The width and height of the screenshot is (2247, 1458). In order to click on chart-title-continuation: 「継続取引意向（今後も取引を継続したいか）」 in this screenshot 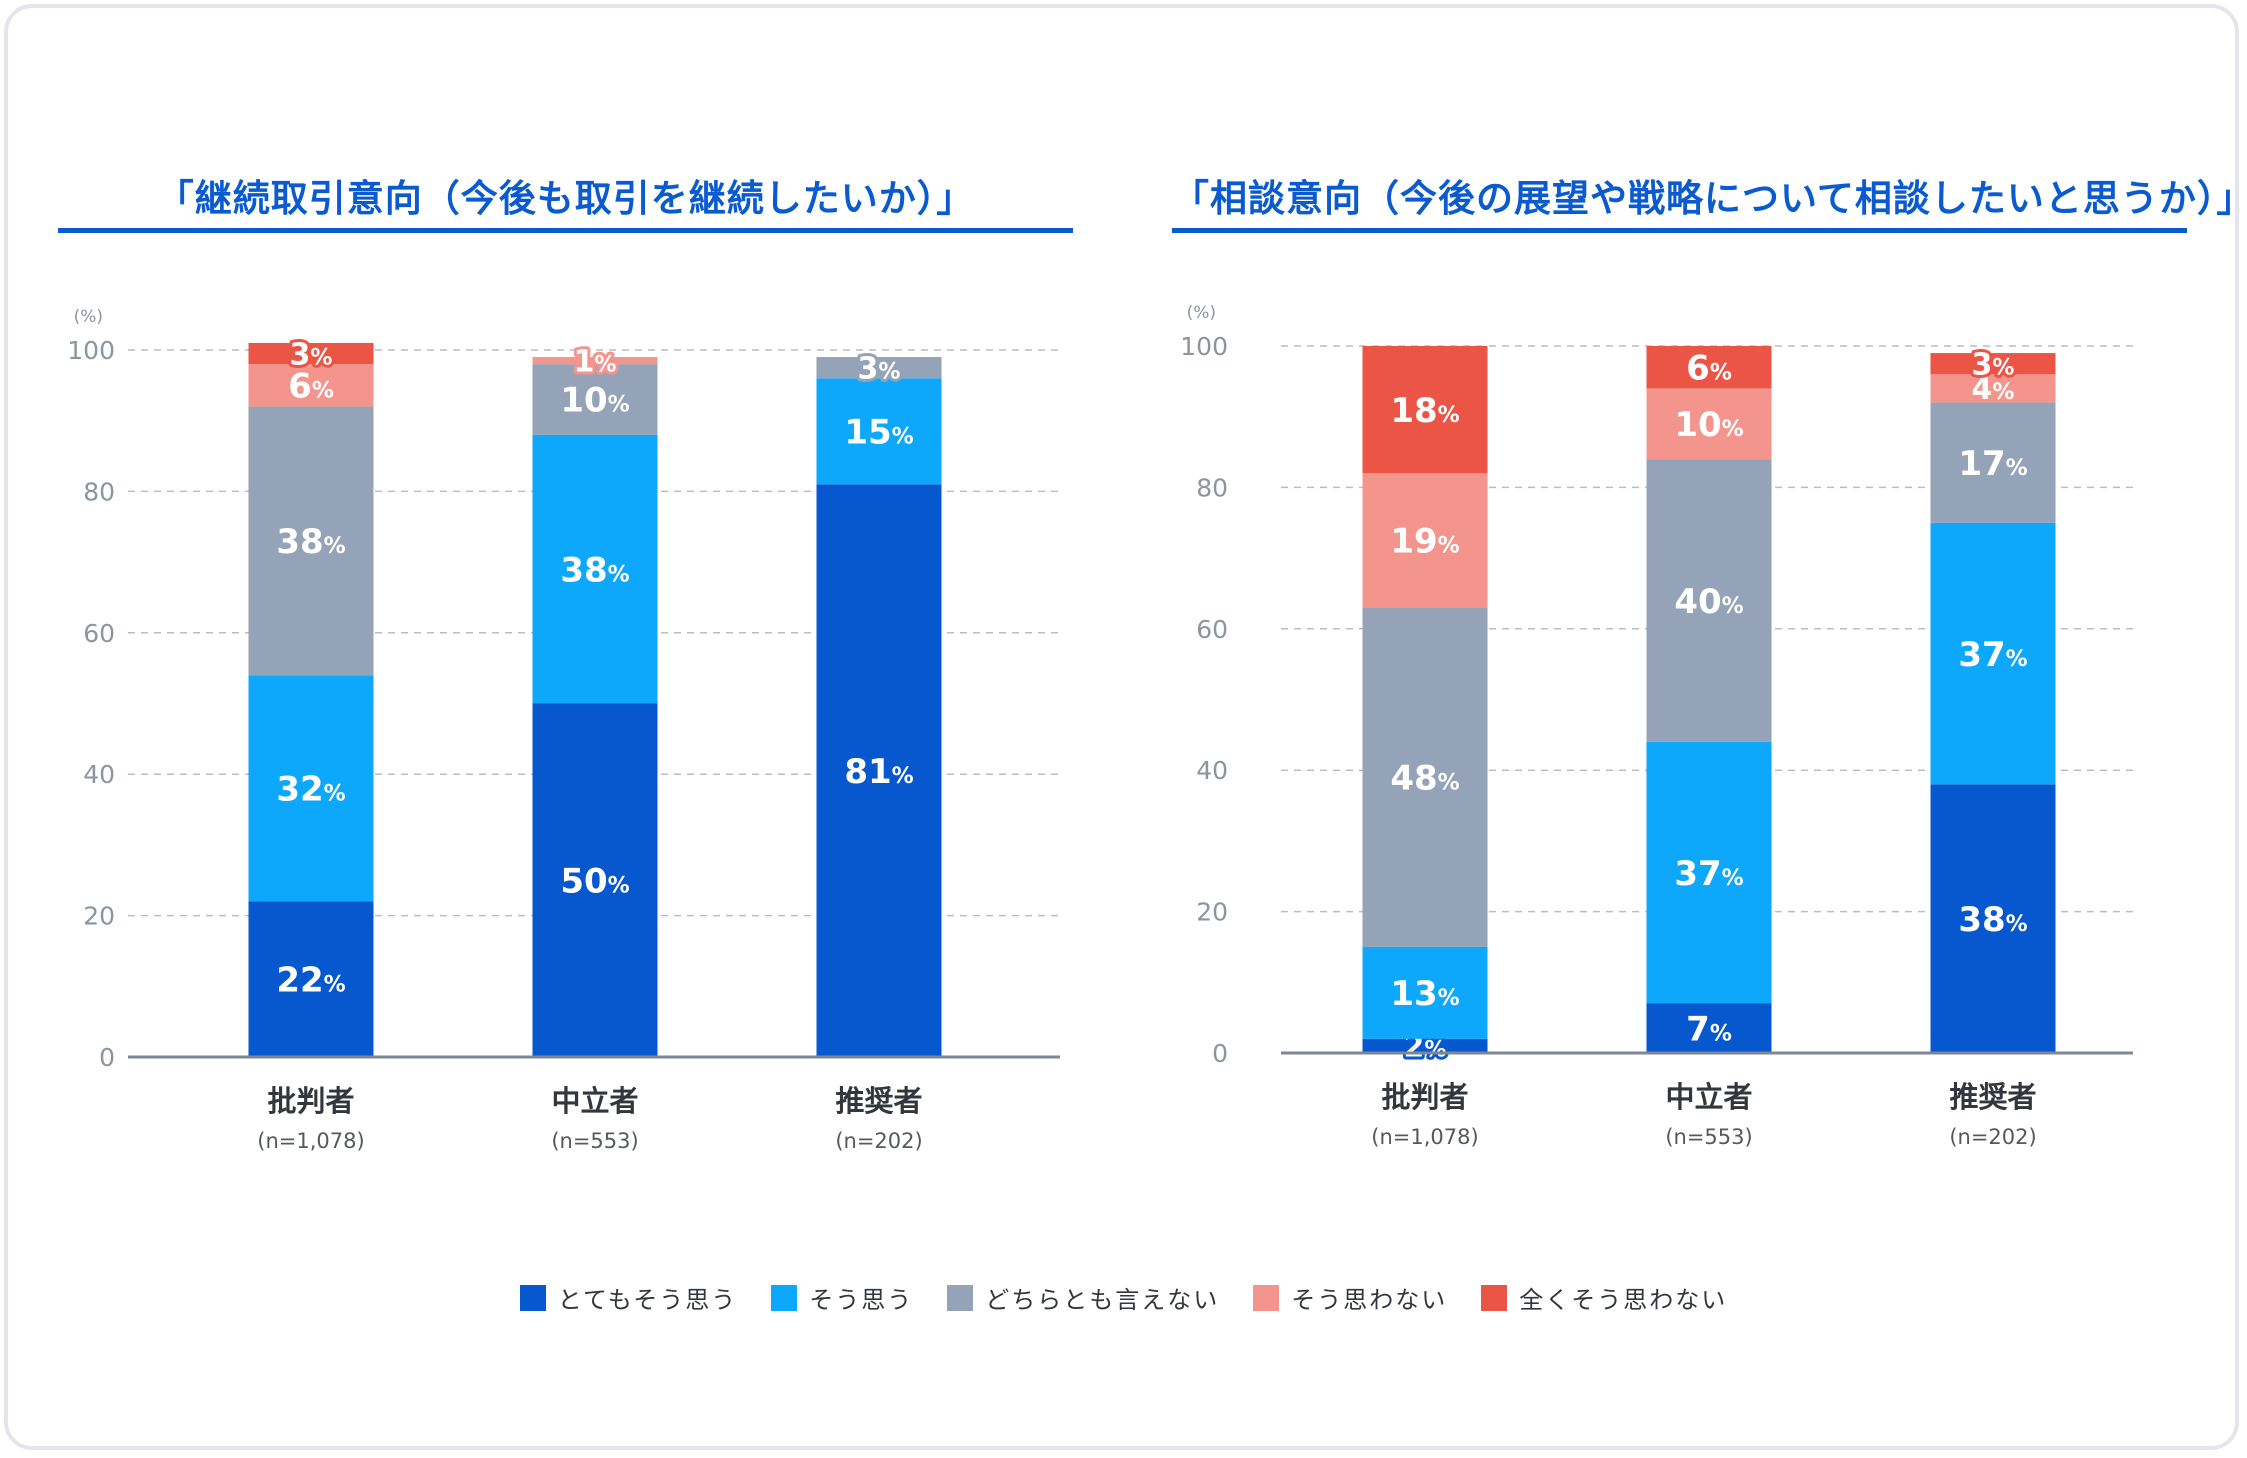, I will do `click(565, 198)`.